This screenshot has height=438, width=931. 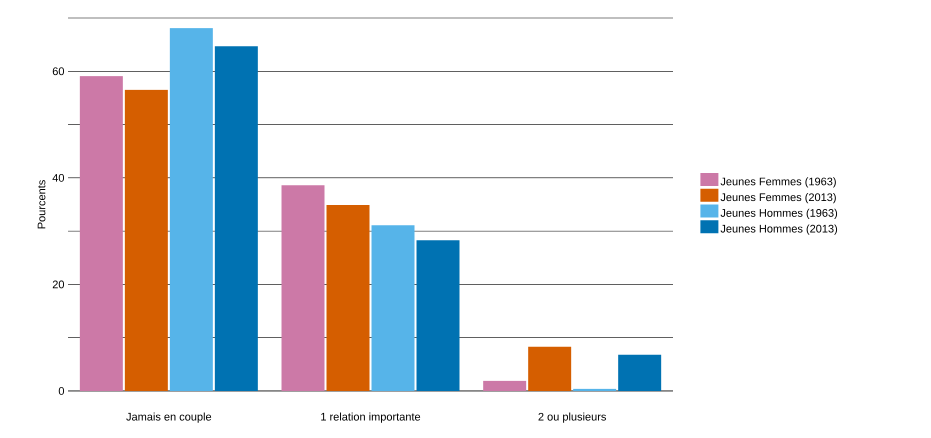 I want to click on x-tick-label: 1 relation importante, so click(x=370, y=417).